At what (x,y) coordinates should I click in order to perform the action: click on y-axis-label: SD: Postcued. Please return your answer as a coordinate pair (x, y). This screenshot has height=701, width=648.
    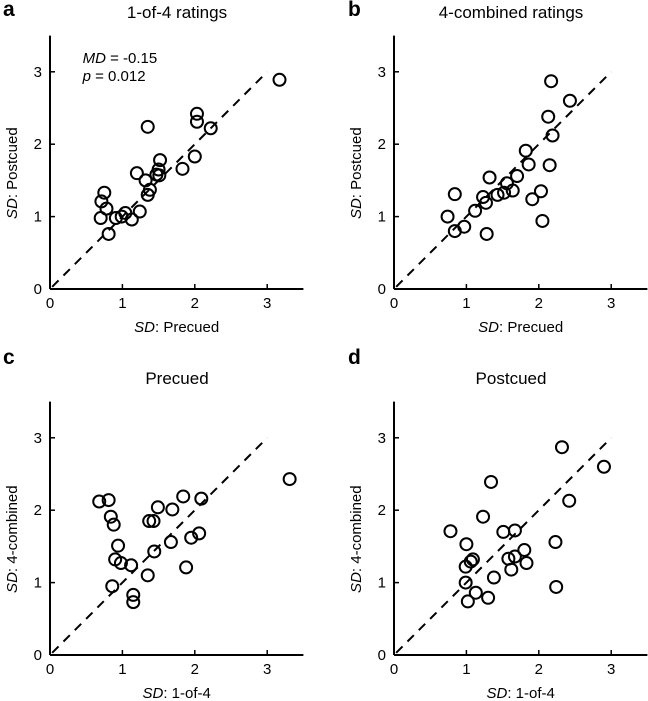
    Looking at the image, I should click on (356, 173).